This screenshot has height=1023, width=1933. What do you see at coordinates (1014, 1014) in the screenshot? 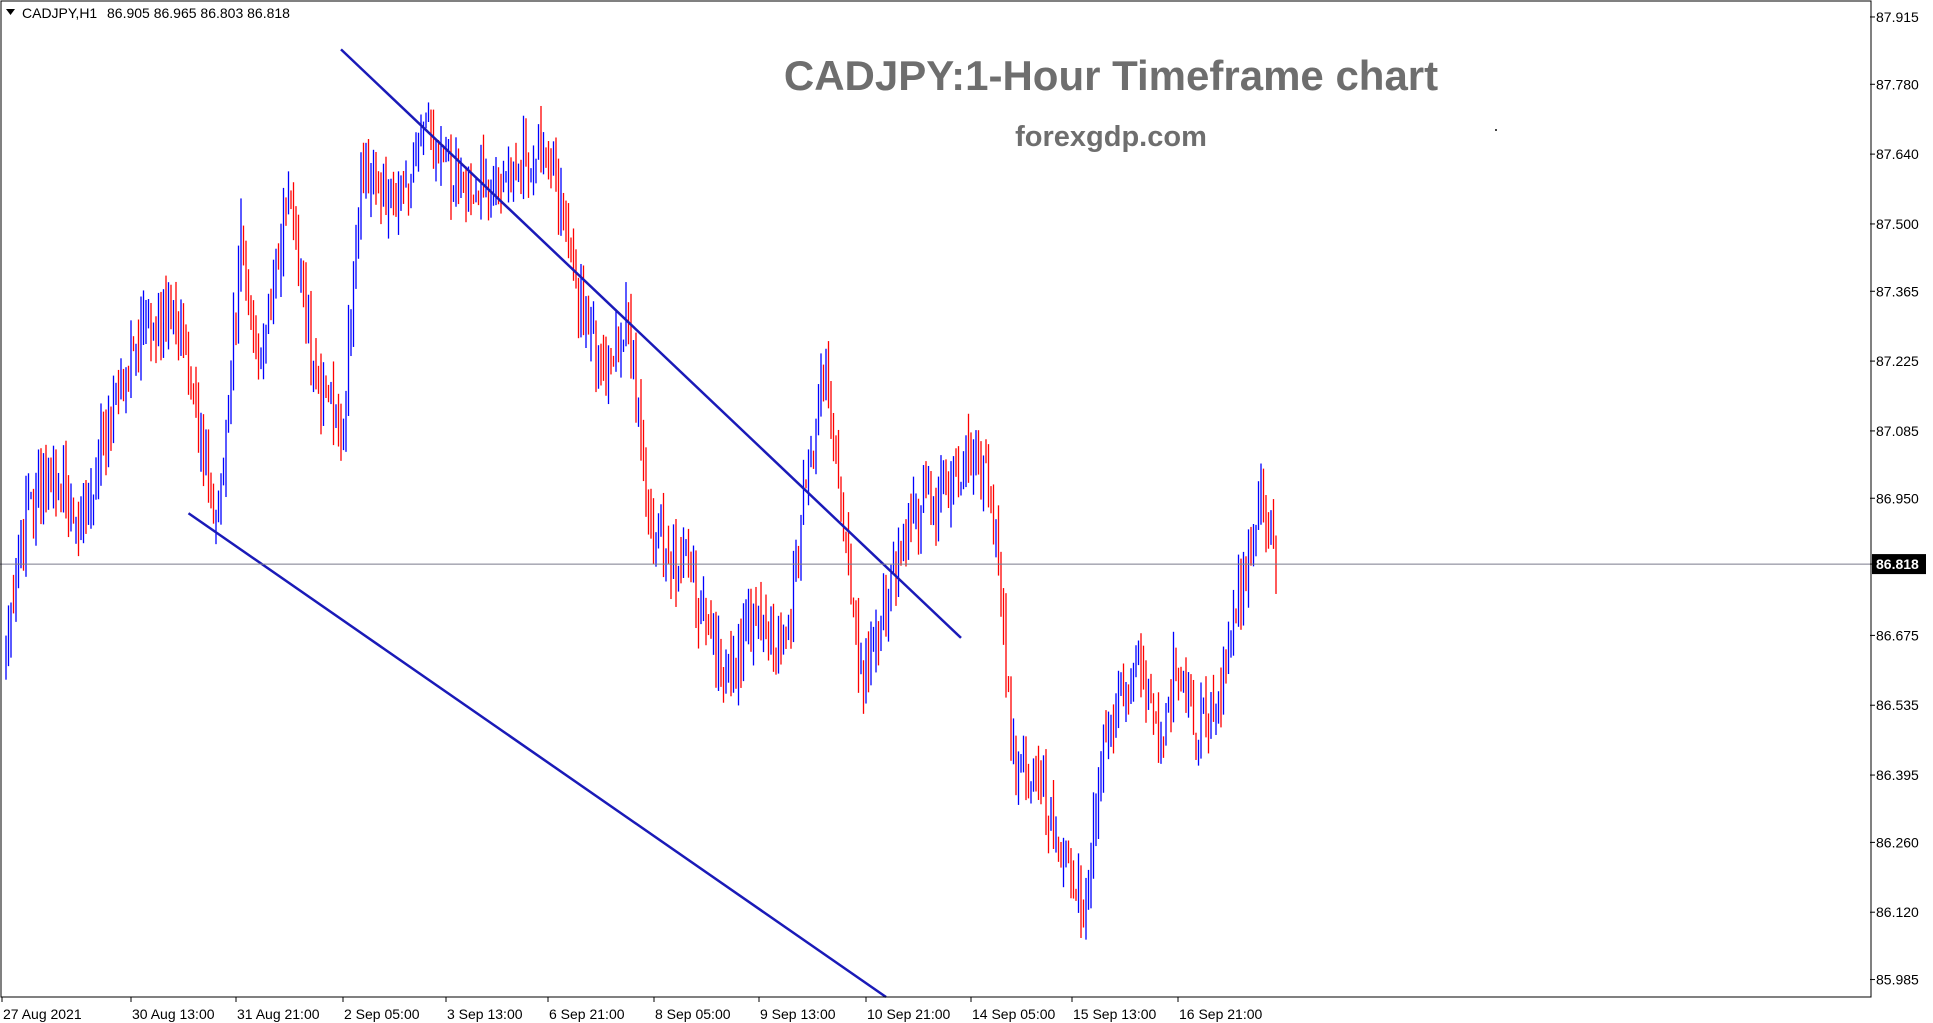
I see `x-tick-label: 14 Sep 05:00` at bounding box center [1014, 1014].